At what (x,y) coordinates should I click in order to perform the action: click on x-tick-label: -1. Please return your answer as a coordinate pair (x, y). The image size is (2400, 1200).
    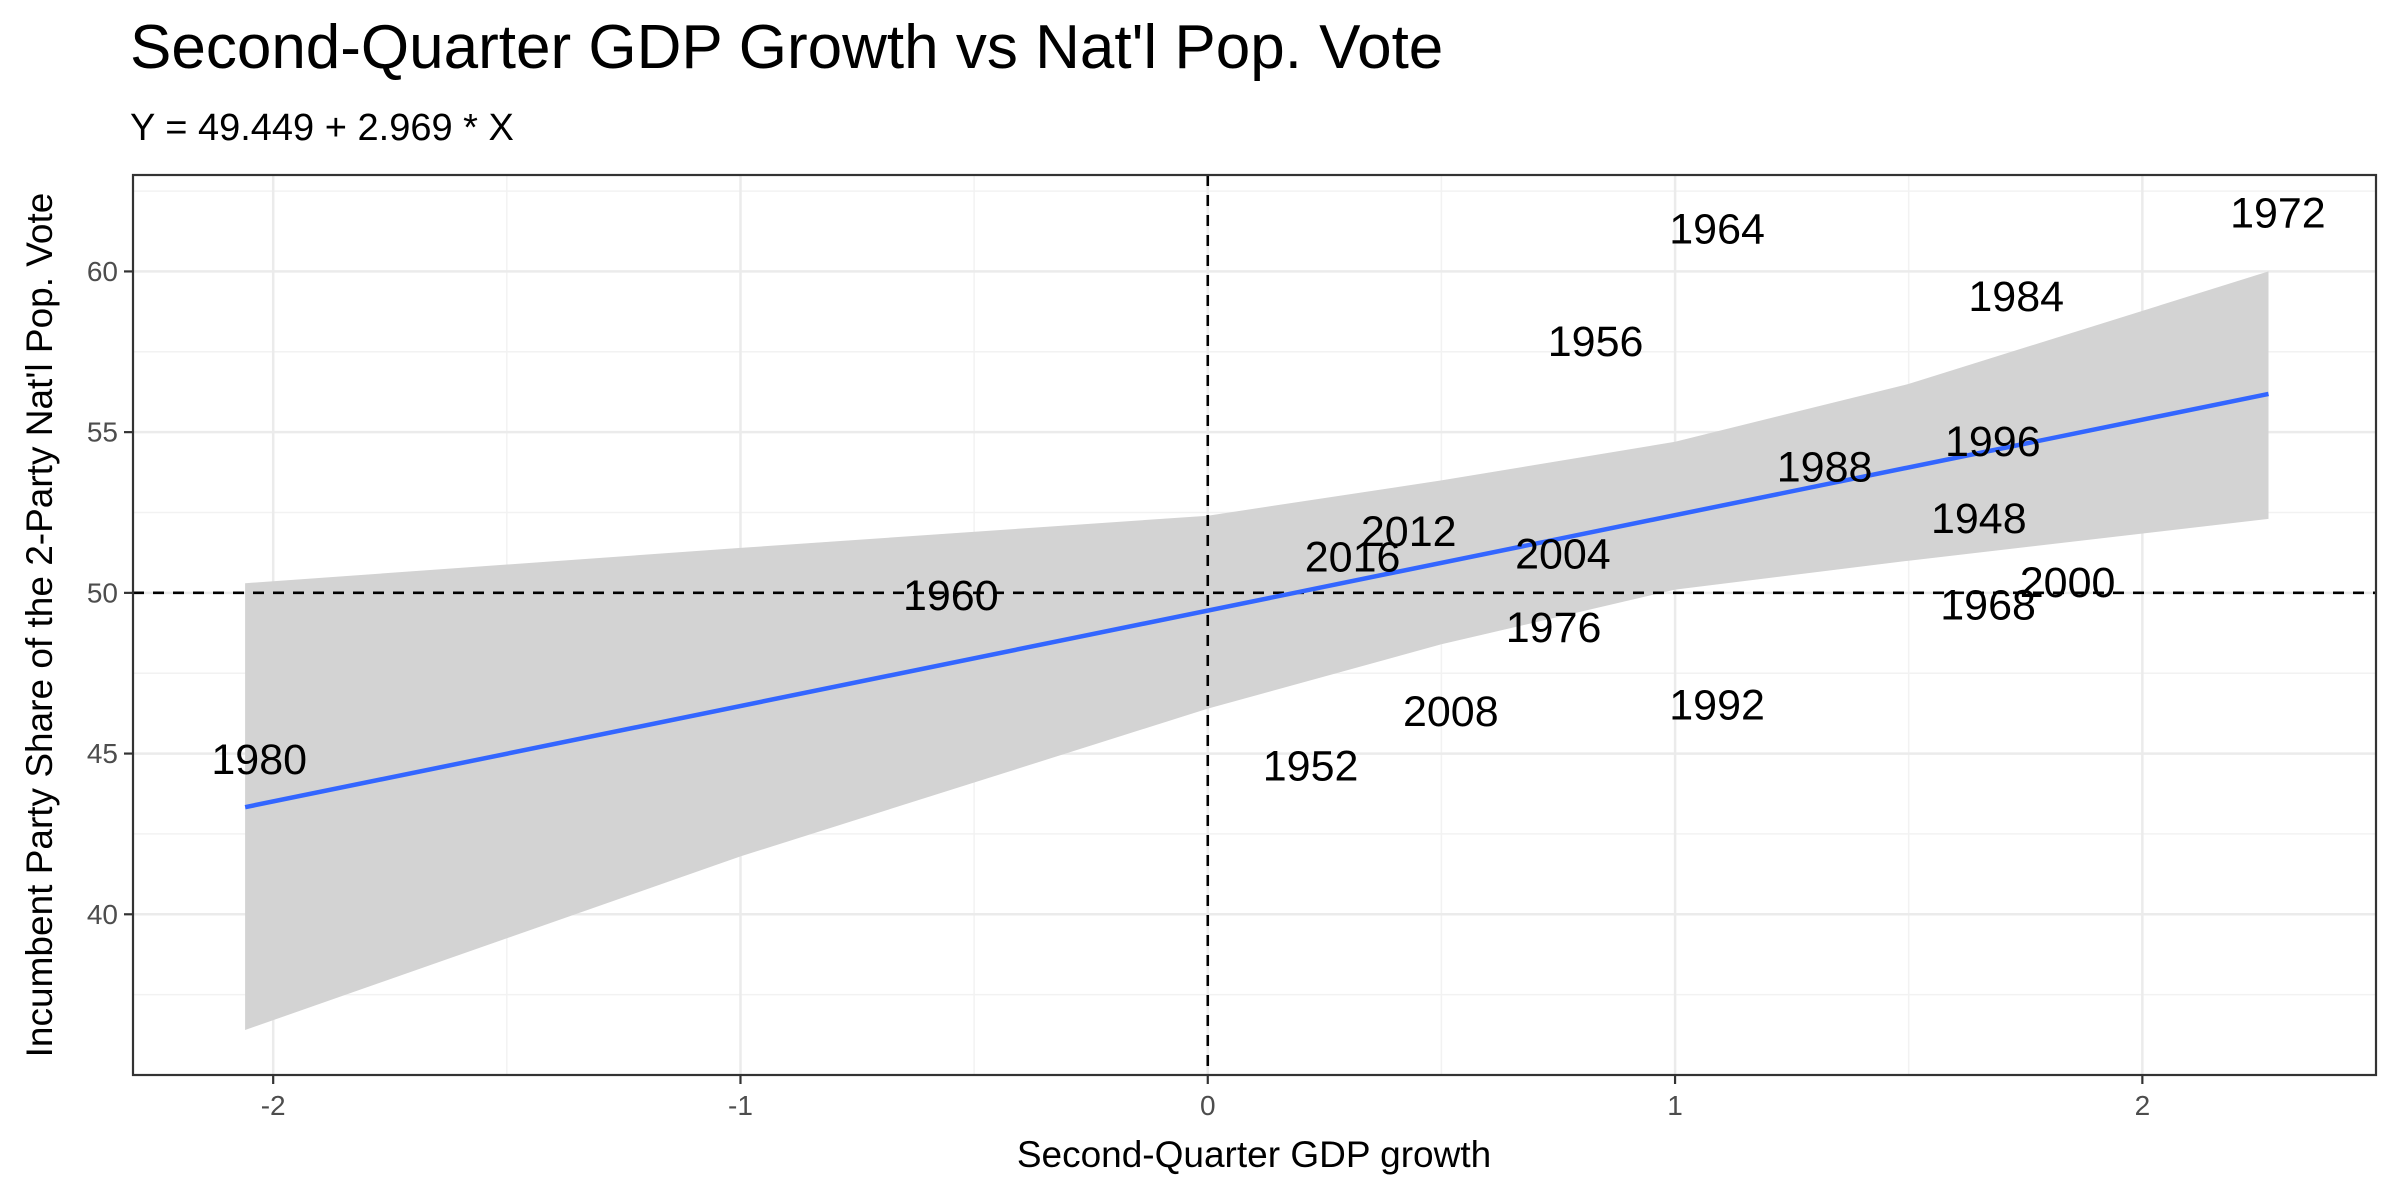
    Looking at the image, I should click on (740, 1105).